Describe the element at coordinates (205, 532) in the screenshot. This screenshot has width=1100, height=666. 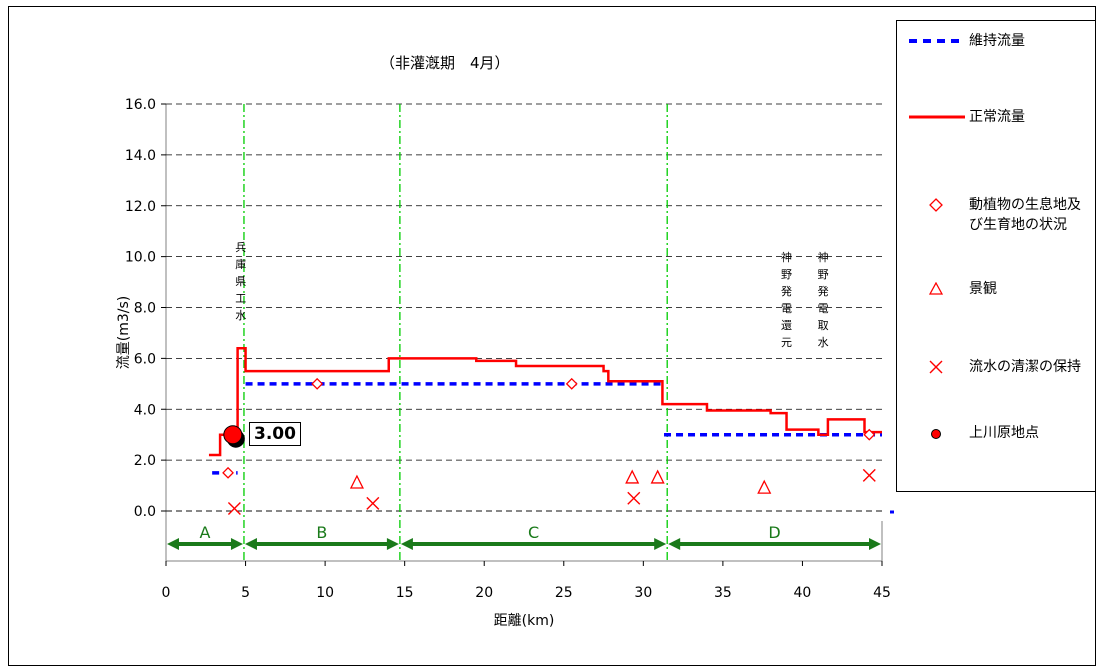
I see `section-label: A` at that location.